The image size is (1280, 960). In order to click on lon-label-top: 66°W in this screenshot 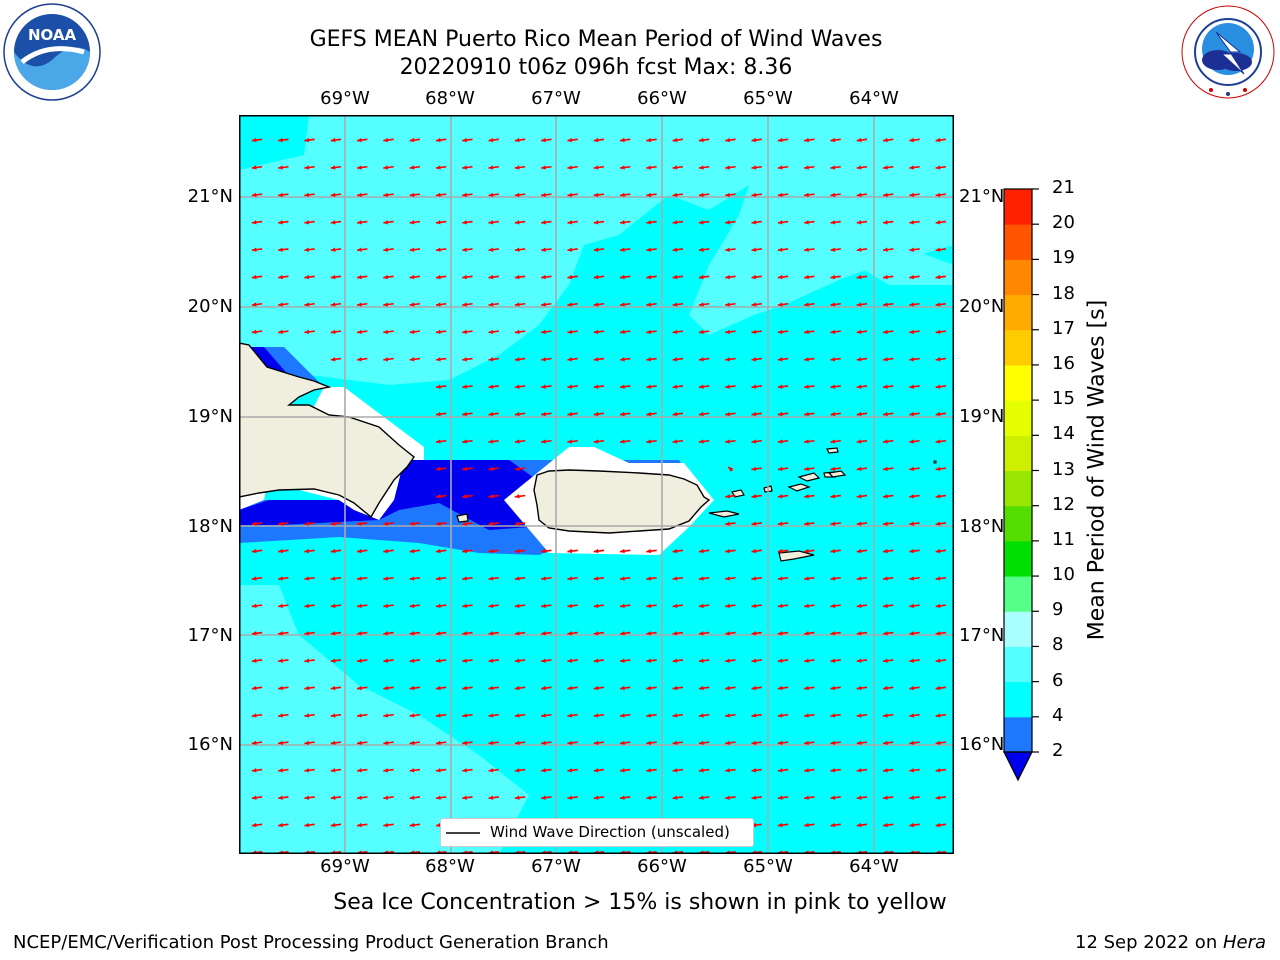, I will do `click(662, 98)`.